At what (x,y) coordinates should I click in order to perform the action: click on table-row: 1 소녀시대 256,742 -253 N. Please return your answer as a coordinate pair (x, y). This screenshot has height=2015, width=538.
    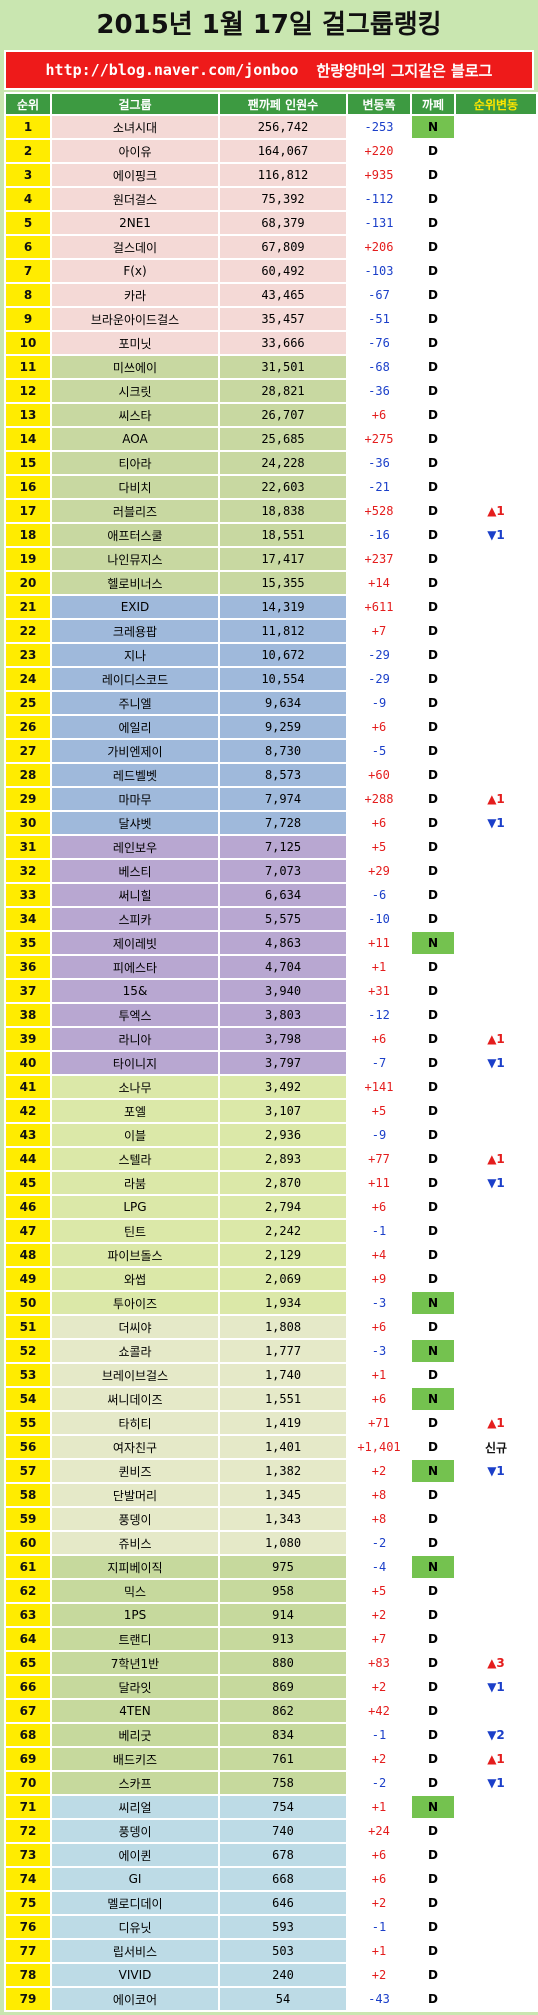
    Looking at the image, I should click on (271, 127).